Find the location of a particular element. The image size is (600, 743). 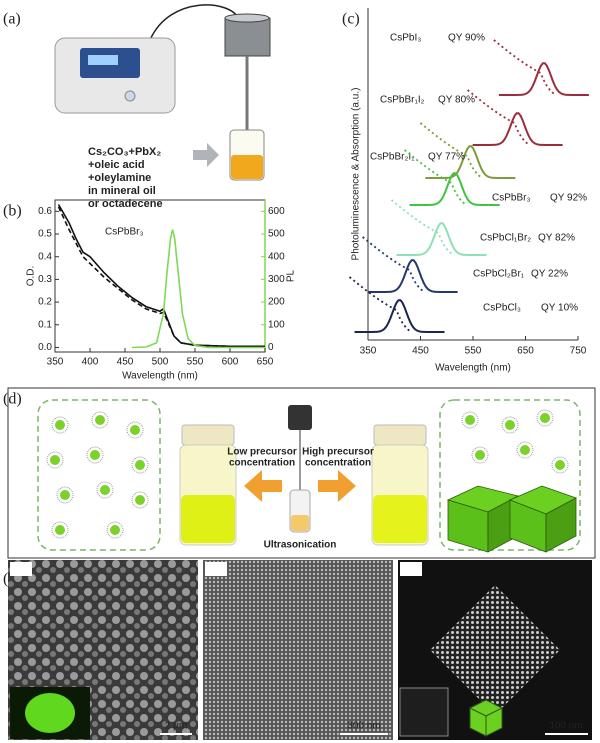

condition-label: Low precursor is located at coordinates (262, 452).